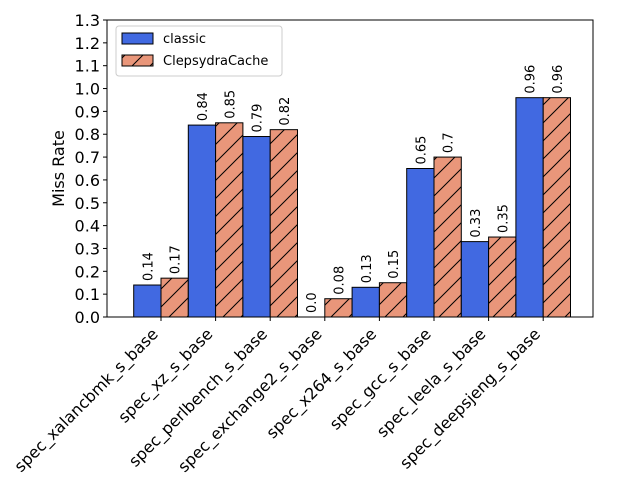 This screenshot has width=640, height=480. What do you see at coordinates (449, 142) in the screenshot?
I see `data-label-clepsydracache-spec-gcc-s-base: 0.7` at bounding box center [449, 142].